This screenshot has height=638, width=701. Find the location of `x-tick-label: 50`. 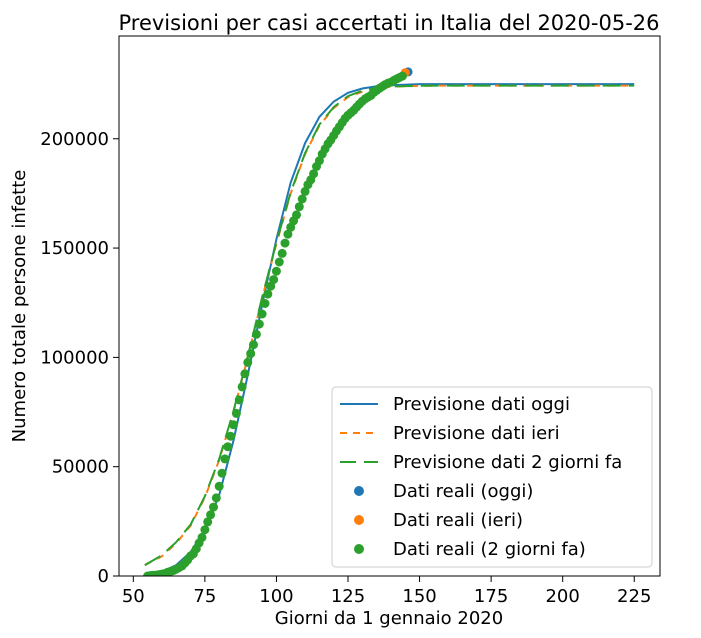

x-tick-label: 50 is located at coordinates (133, 596).